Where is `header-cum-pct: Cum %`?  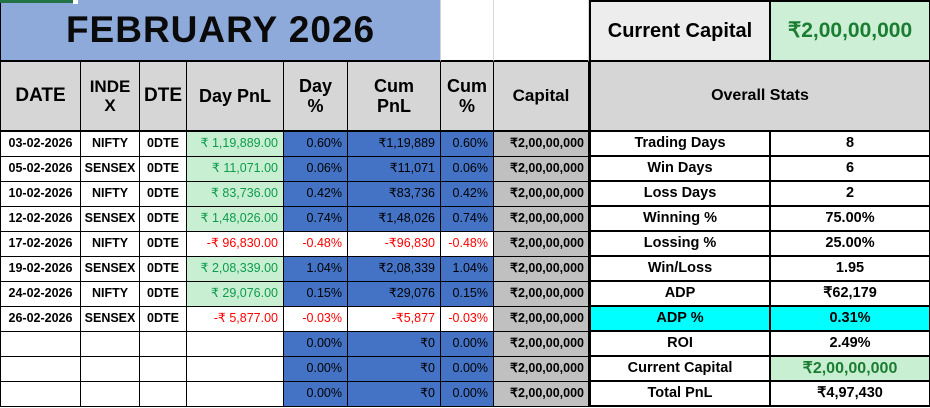 header-cum-pct: Cum % is located at coordinates (467, 97).